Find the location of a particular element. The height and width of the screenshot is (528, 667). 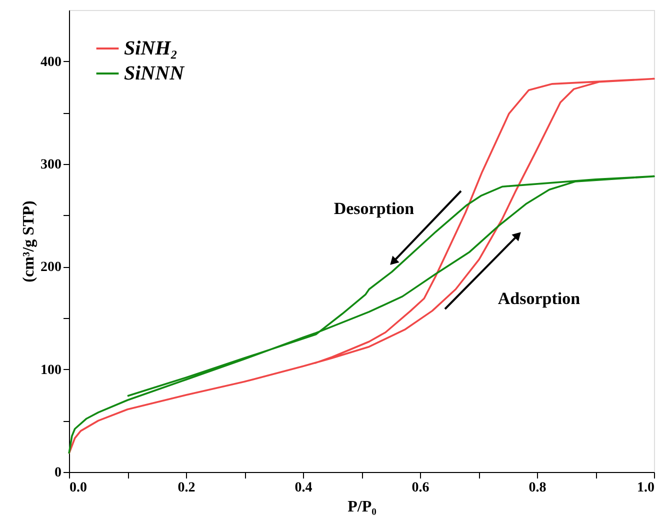

x-tick-label: 0.6 is located at coordinates (421, 488).